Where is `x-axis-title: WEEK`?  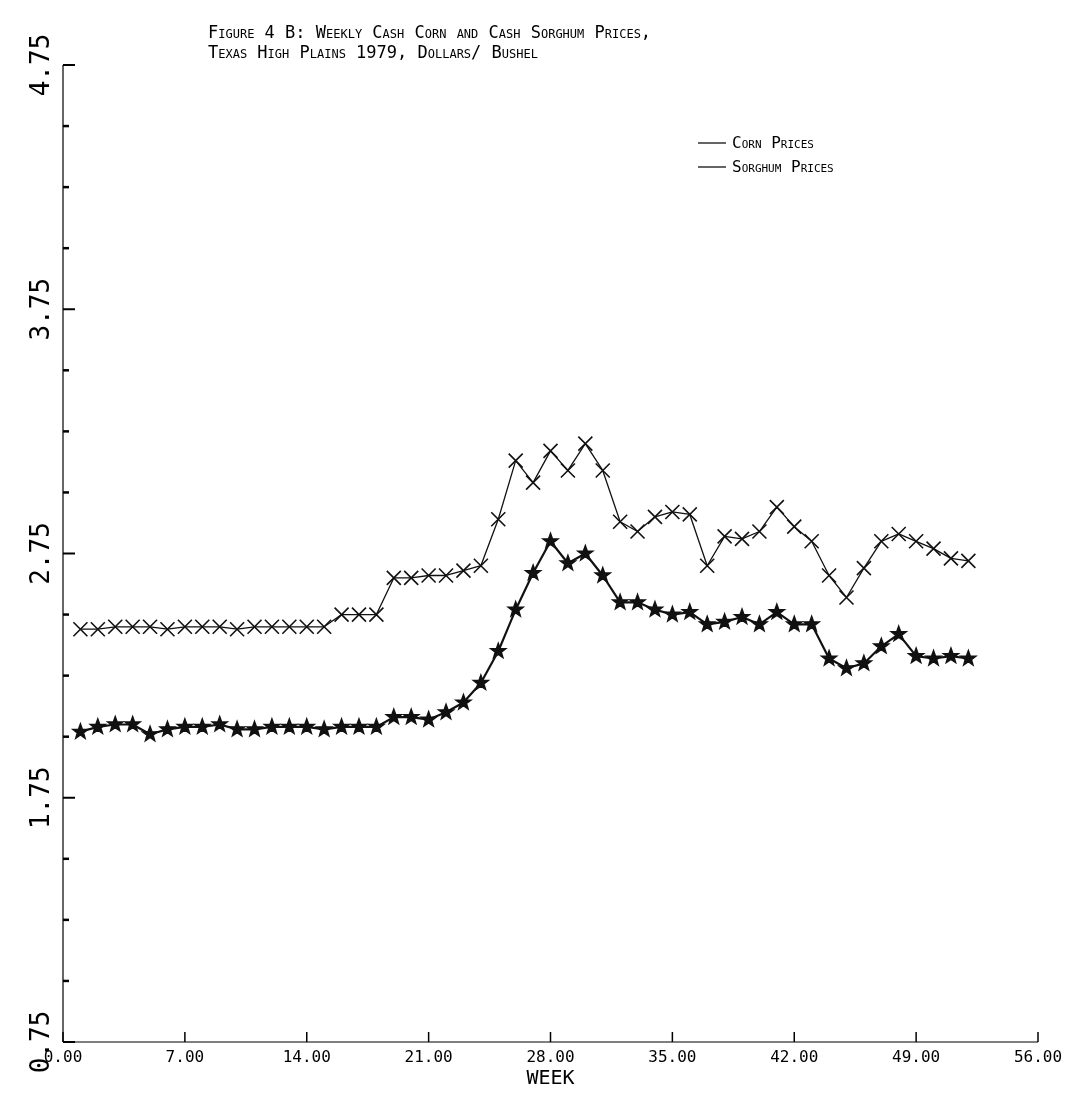
x-axis-title: WEEK is located at coordinates (550, 1077).